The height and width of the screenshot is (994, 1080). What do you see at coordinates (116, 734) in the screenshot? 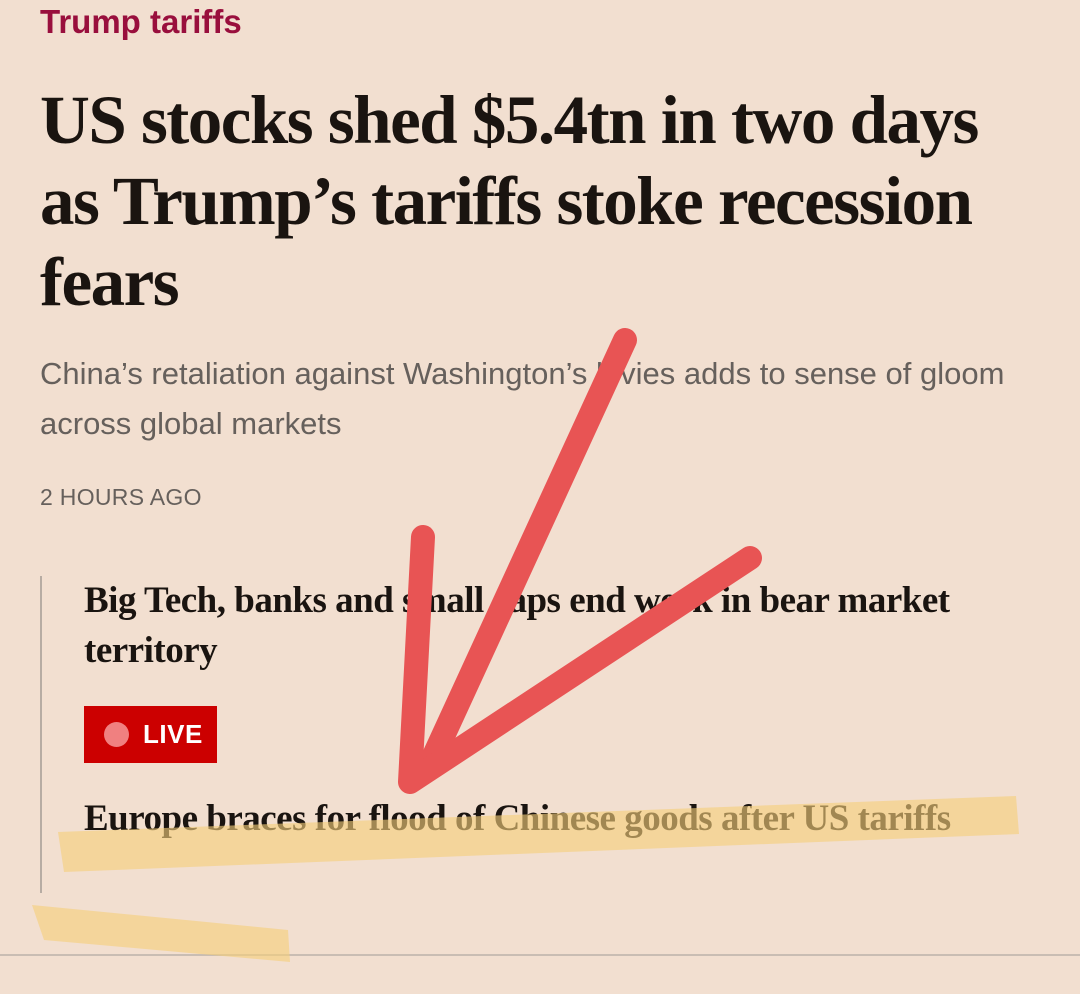
I see `live-dot-icon` at bounding box center [116, 734].